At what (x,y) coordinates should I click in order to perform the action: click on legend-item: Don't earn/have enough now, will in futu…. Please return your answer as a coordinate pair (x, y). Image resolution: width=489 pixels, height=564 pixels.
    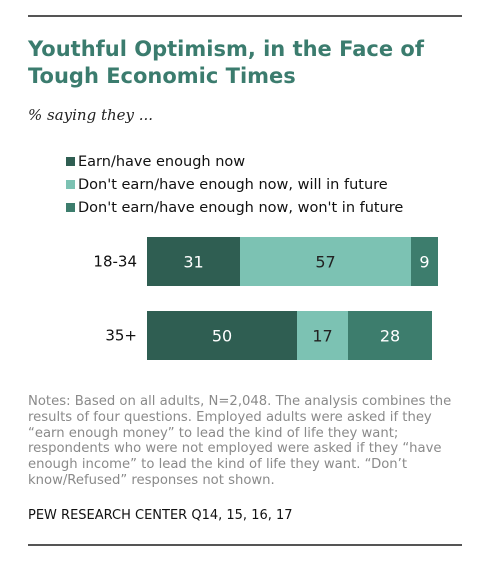
    Looking at the image, I should click on (234, 184).